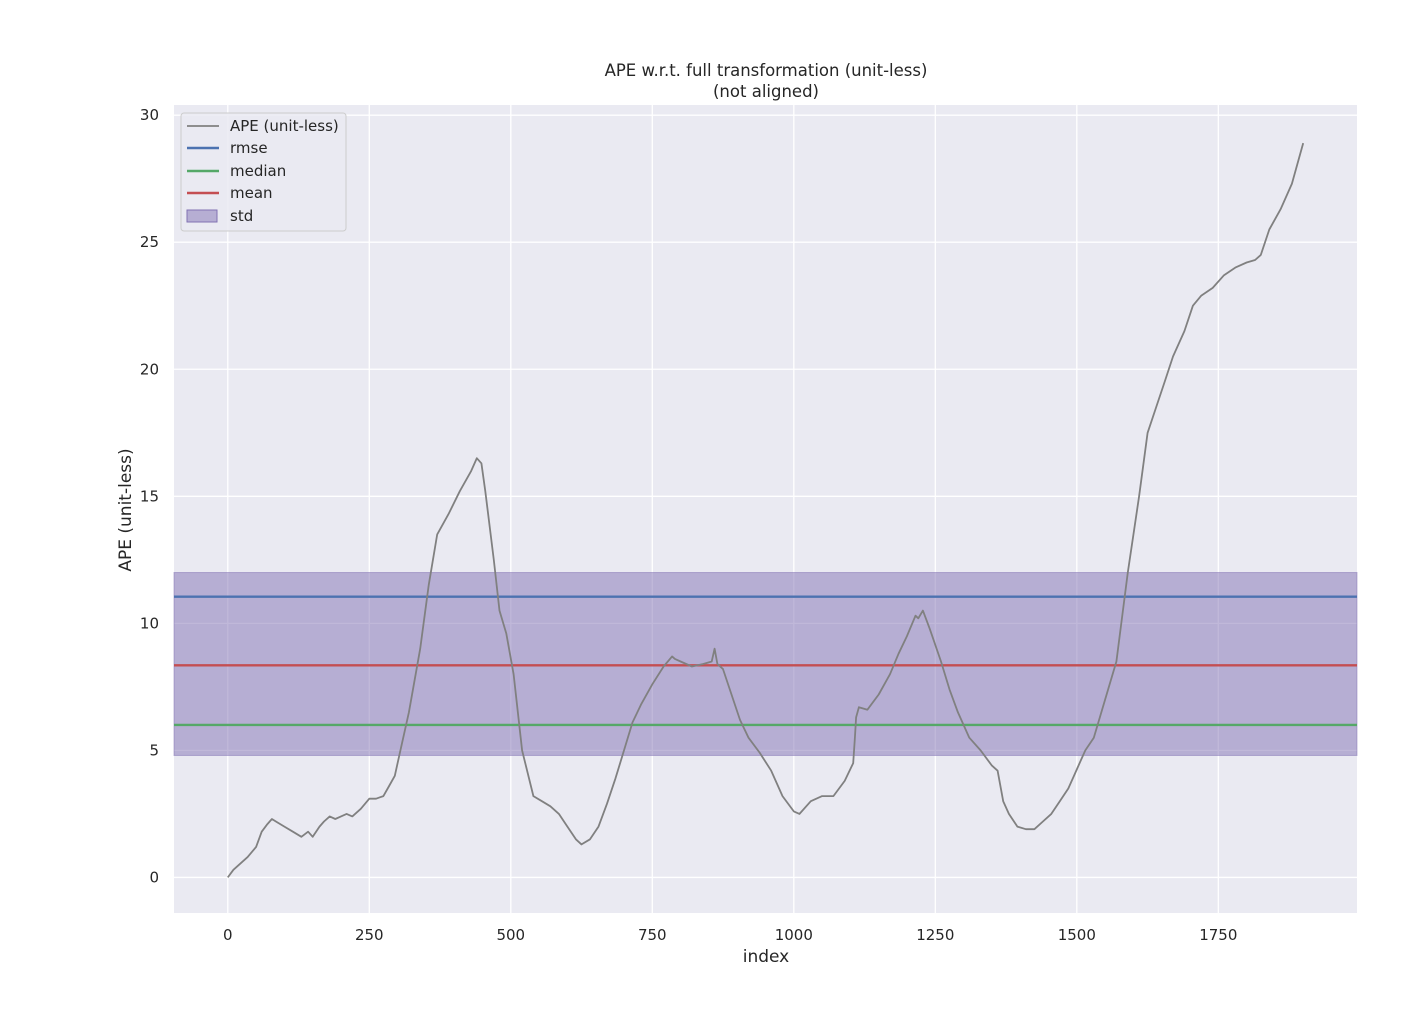 The width and height of the screenshot is (1401, 1035). I want to click on y-tick-label: 15, so click(149, 496).